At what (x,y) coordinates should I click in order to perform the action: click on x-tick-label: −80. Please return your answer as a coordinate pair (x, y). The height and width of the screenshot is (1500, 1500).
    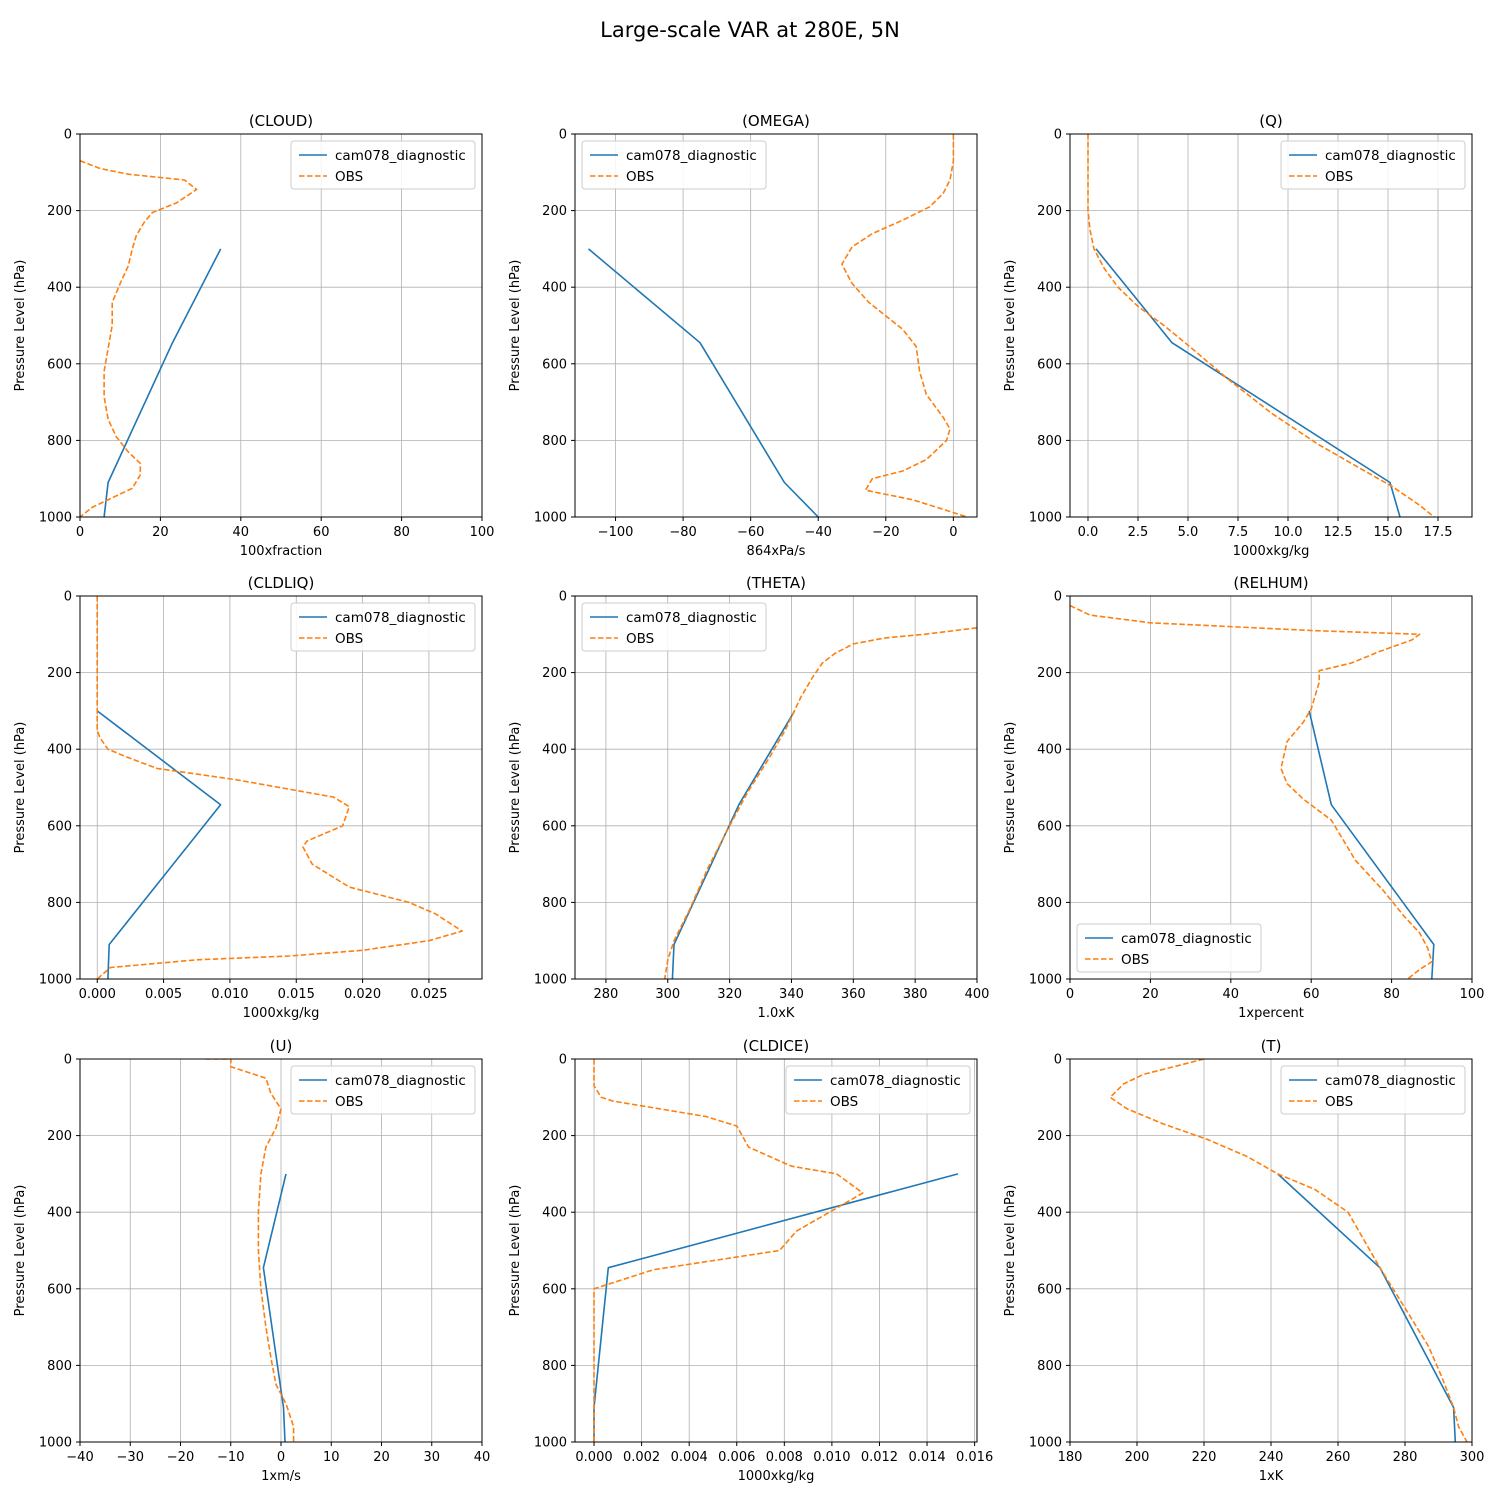
    Looking at the image, I should click on (682, 532).